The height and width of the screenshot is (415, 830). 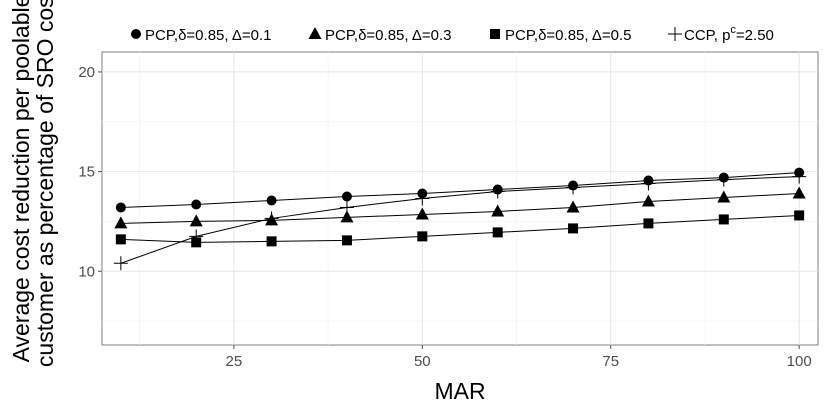 I want to click on y-axis: 10 15 20, so click(x=90, y=172).